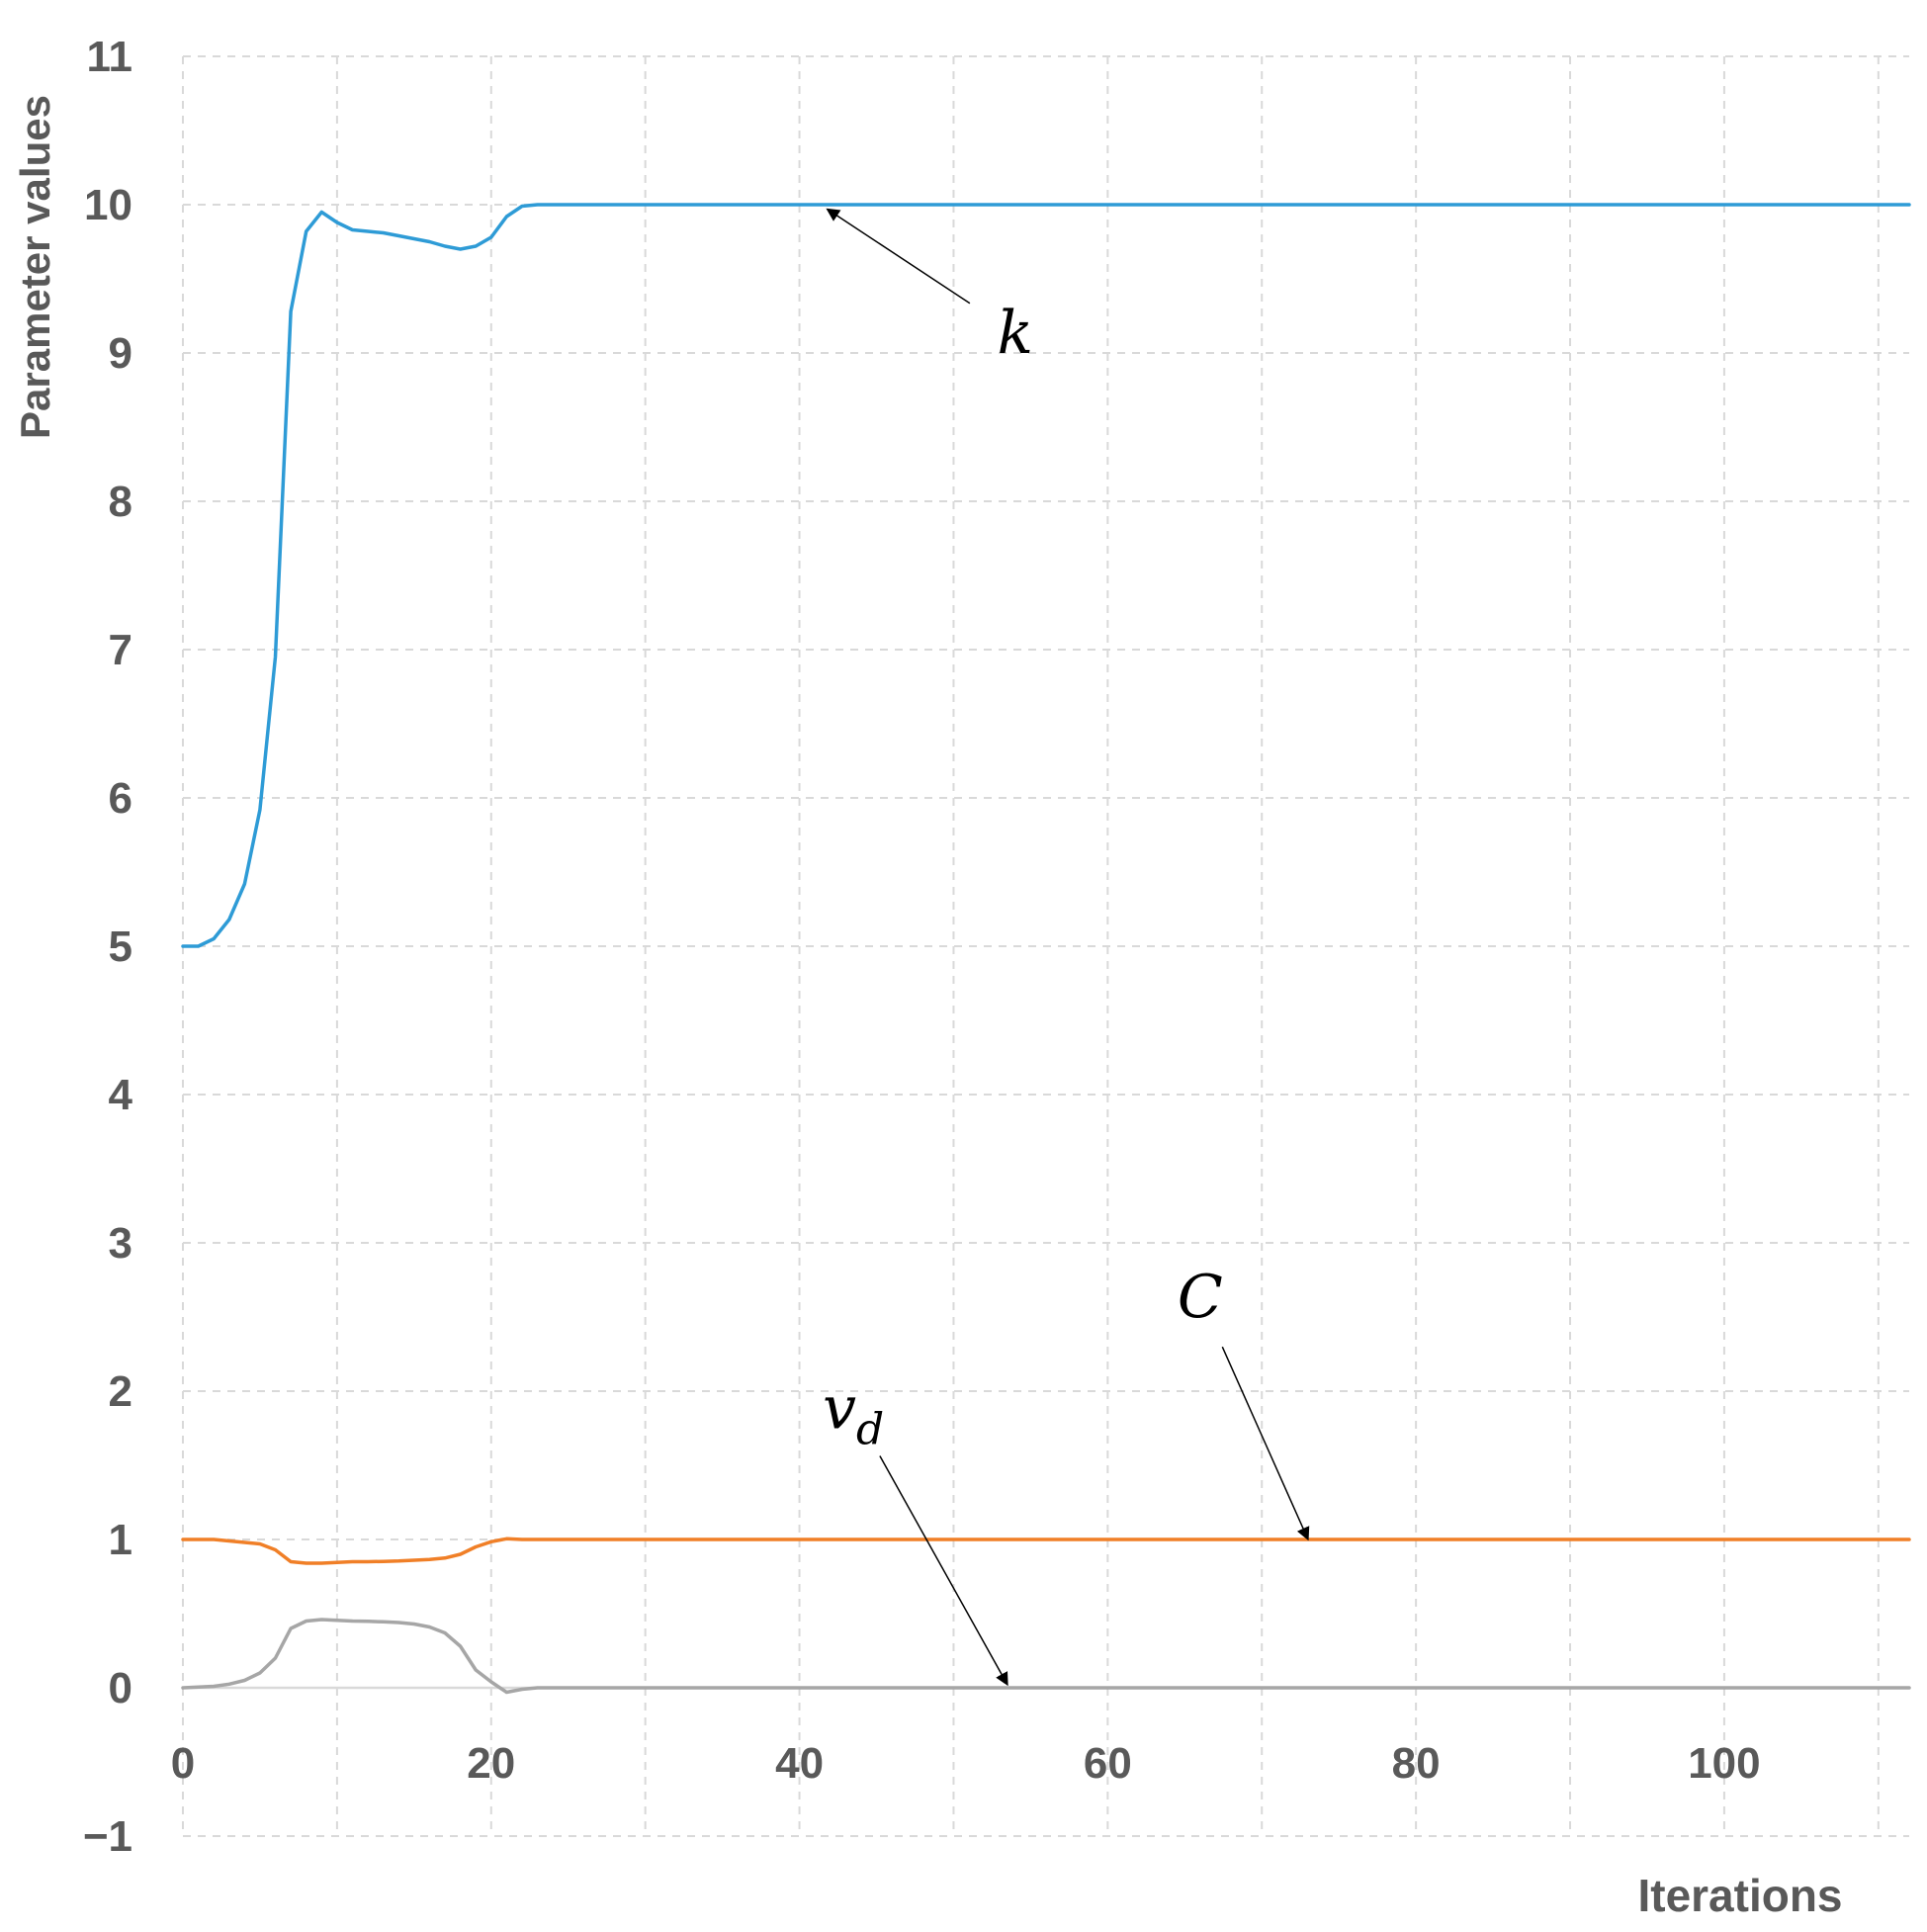  I want to click on y-tick-label: 3, so click(120, 1243).